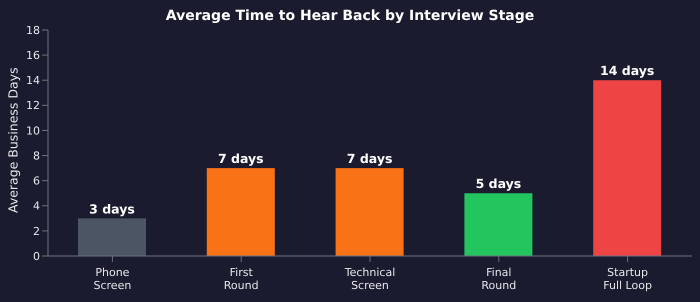  What do you see at coordinates (33, 131) in the screenshot?
I see `y-tick-label: 10` at bounding box center [33, 131].